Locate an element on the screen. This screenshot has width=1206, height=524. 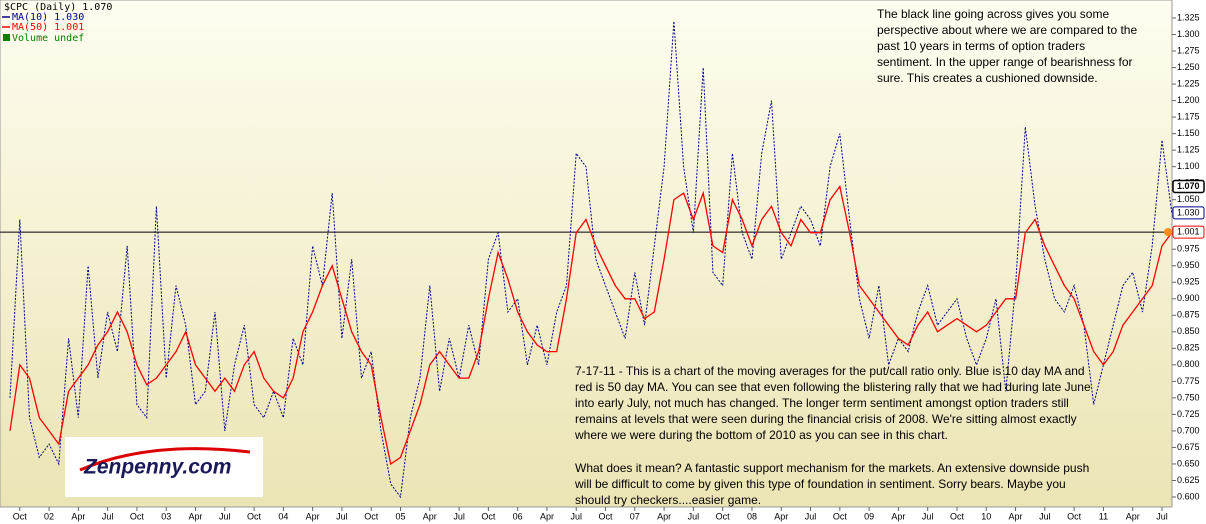
legend-label: MA(10) 1.030 is located at coordinates (48, 17).